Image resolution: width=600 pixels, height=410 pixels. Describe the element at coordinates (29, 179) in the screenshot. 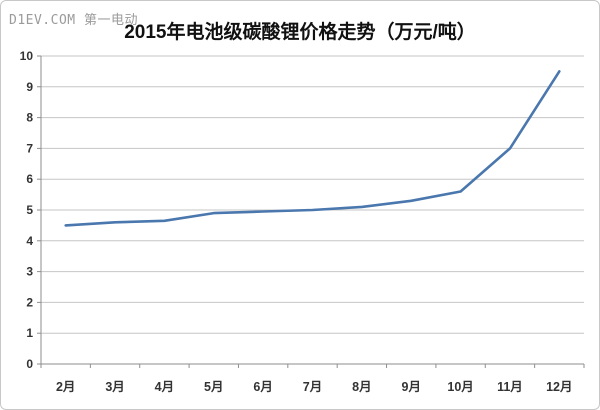

I see `y-tick-label: 6` at that location.